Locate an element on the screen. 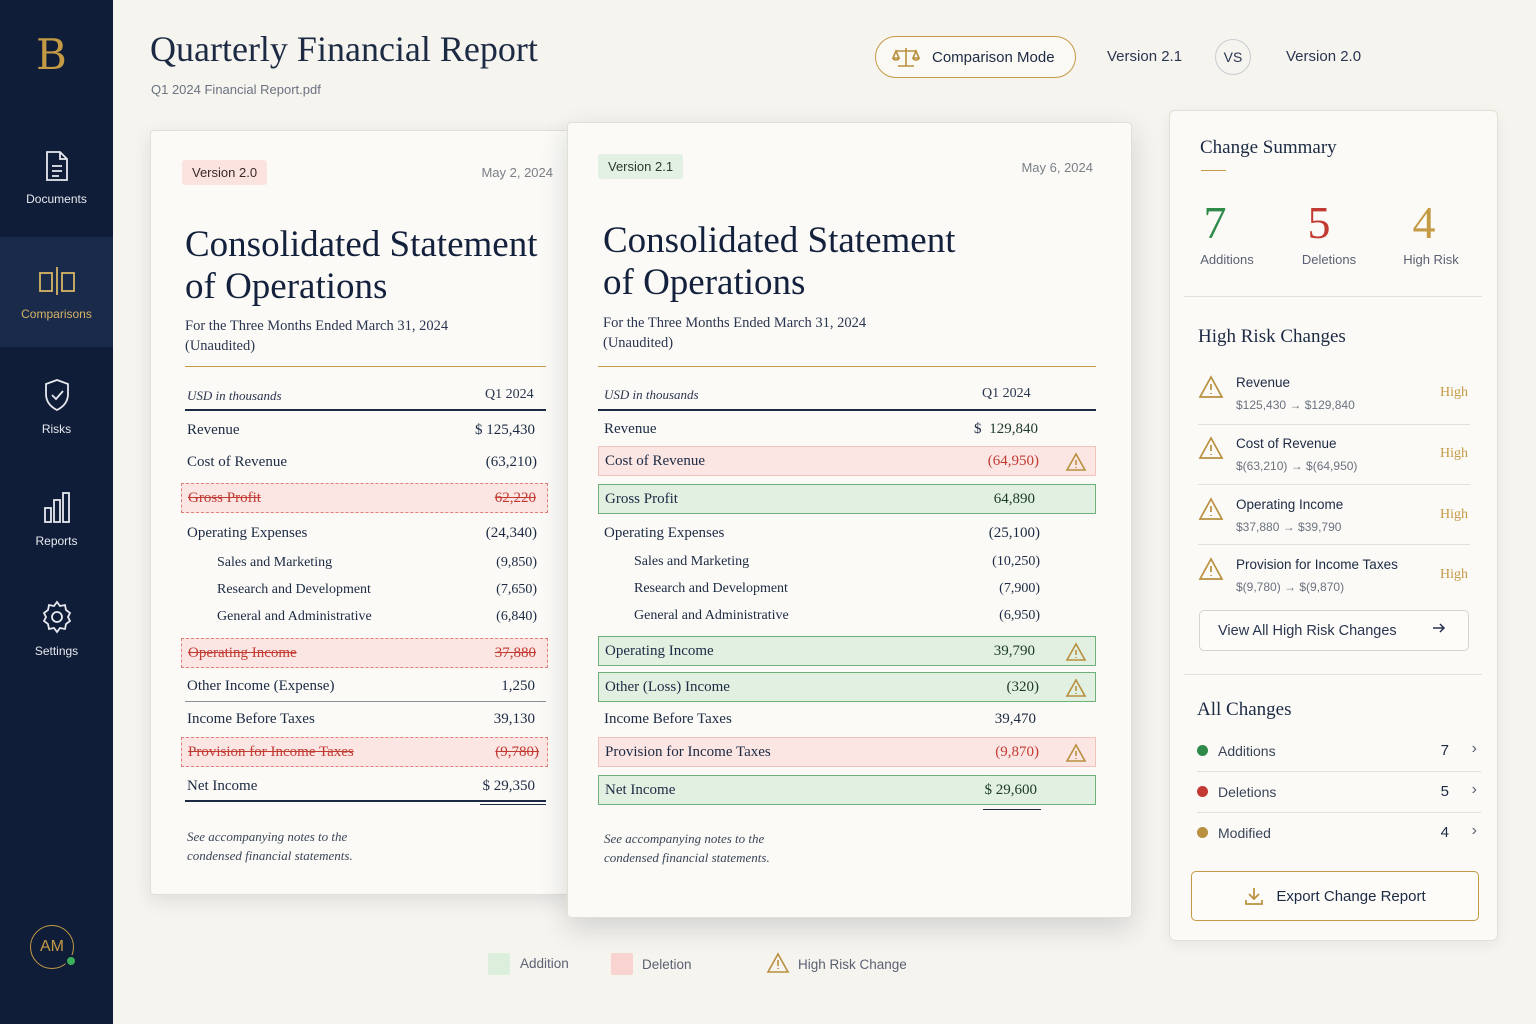 The height and width of the screenshot is (1024, 1536). comparison-mode-button: Comparison Mode is located at coordinates (975, 57).